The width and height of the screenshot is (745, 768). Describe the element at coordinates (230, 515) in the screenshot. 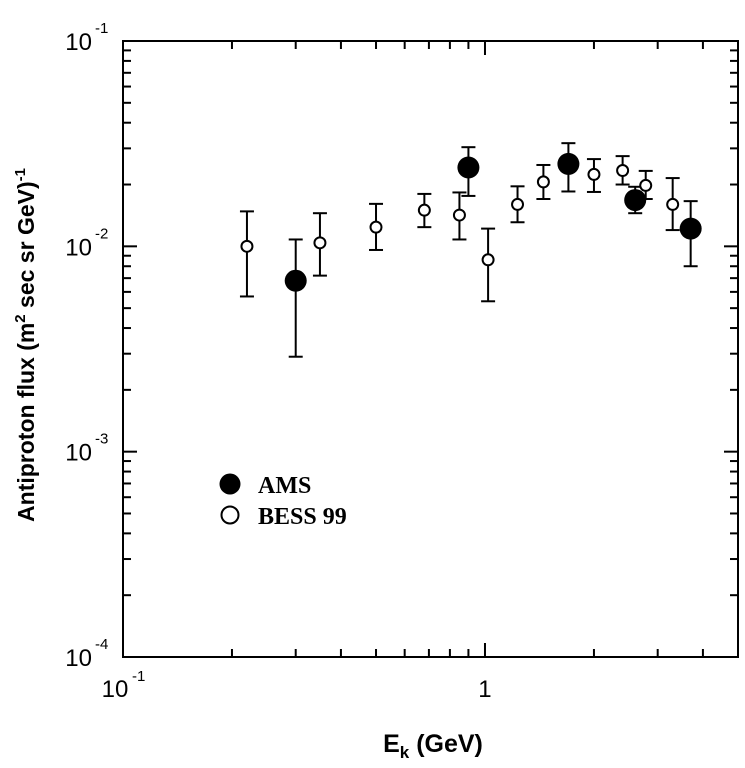

I see `legend-marker-bess` at that location.